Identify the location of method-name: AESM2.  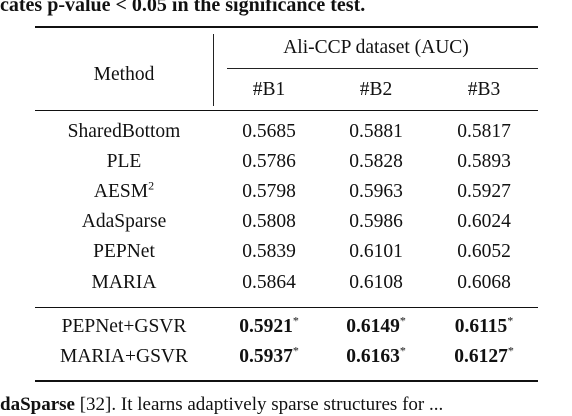
(124, 190).